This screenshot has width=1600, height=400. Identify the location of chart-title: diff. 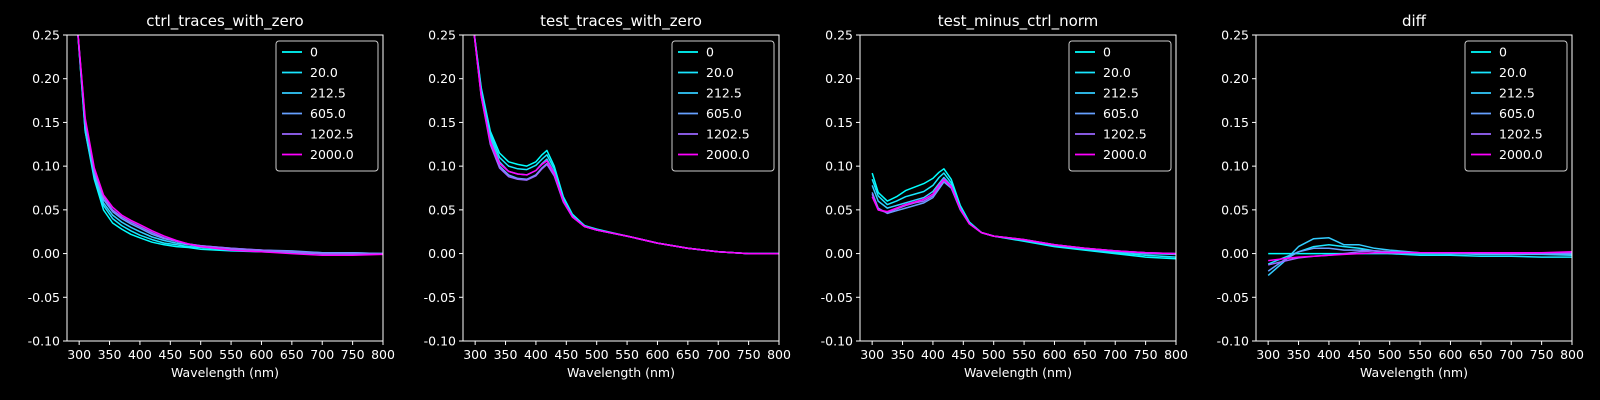
(1414, 21).